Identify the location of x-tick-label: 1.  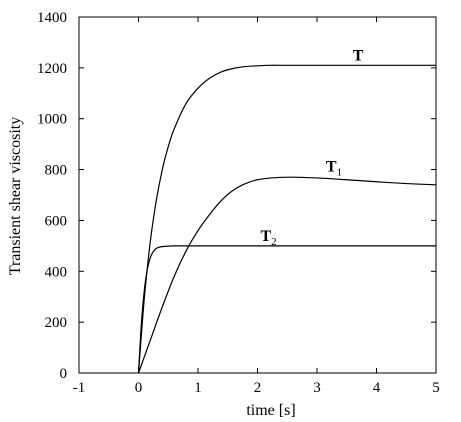
(198, 388).